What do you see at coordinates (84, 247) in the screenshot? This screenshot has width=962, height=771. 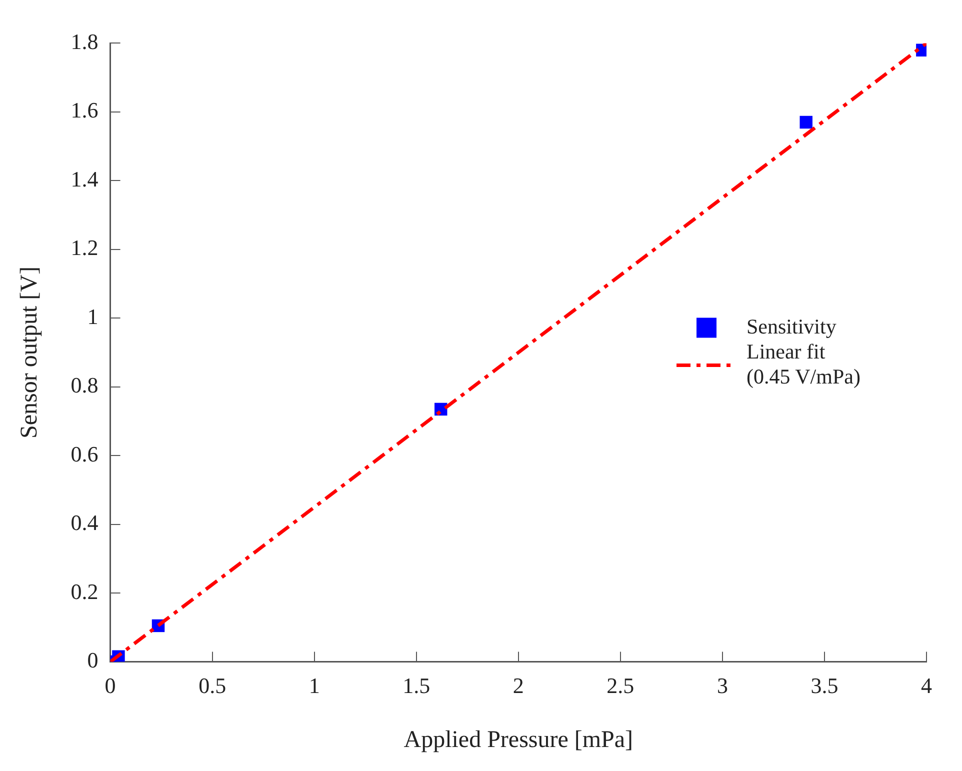 I see `y-tick-label: 1.2` at bounding box center [84, 247].